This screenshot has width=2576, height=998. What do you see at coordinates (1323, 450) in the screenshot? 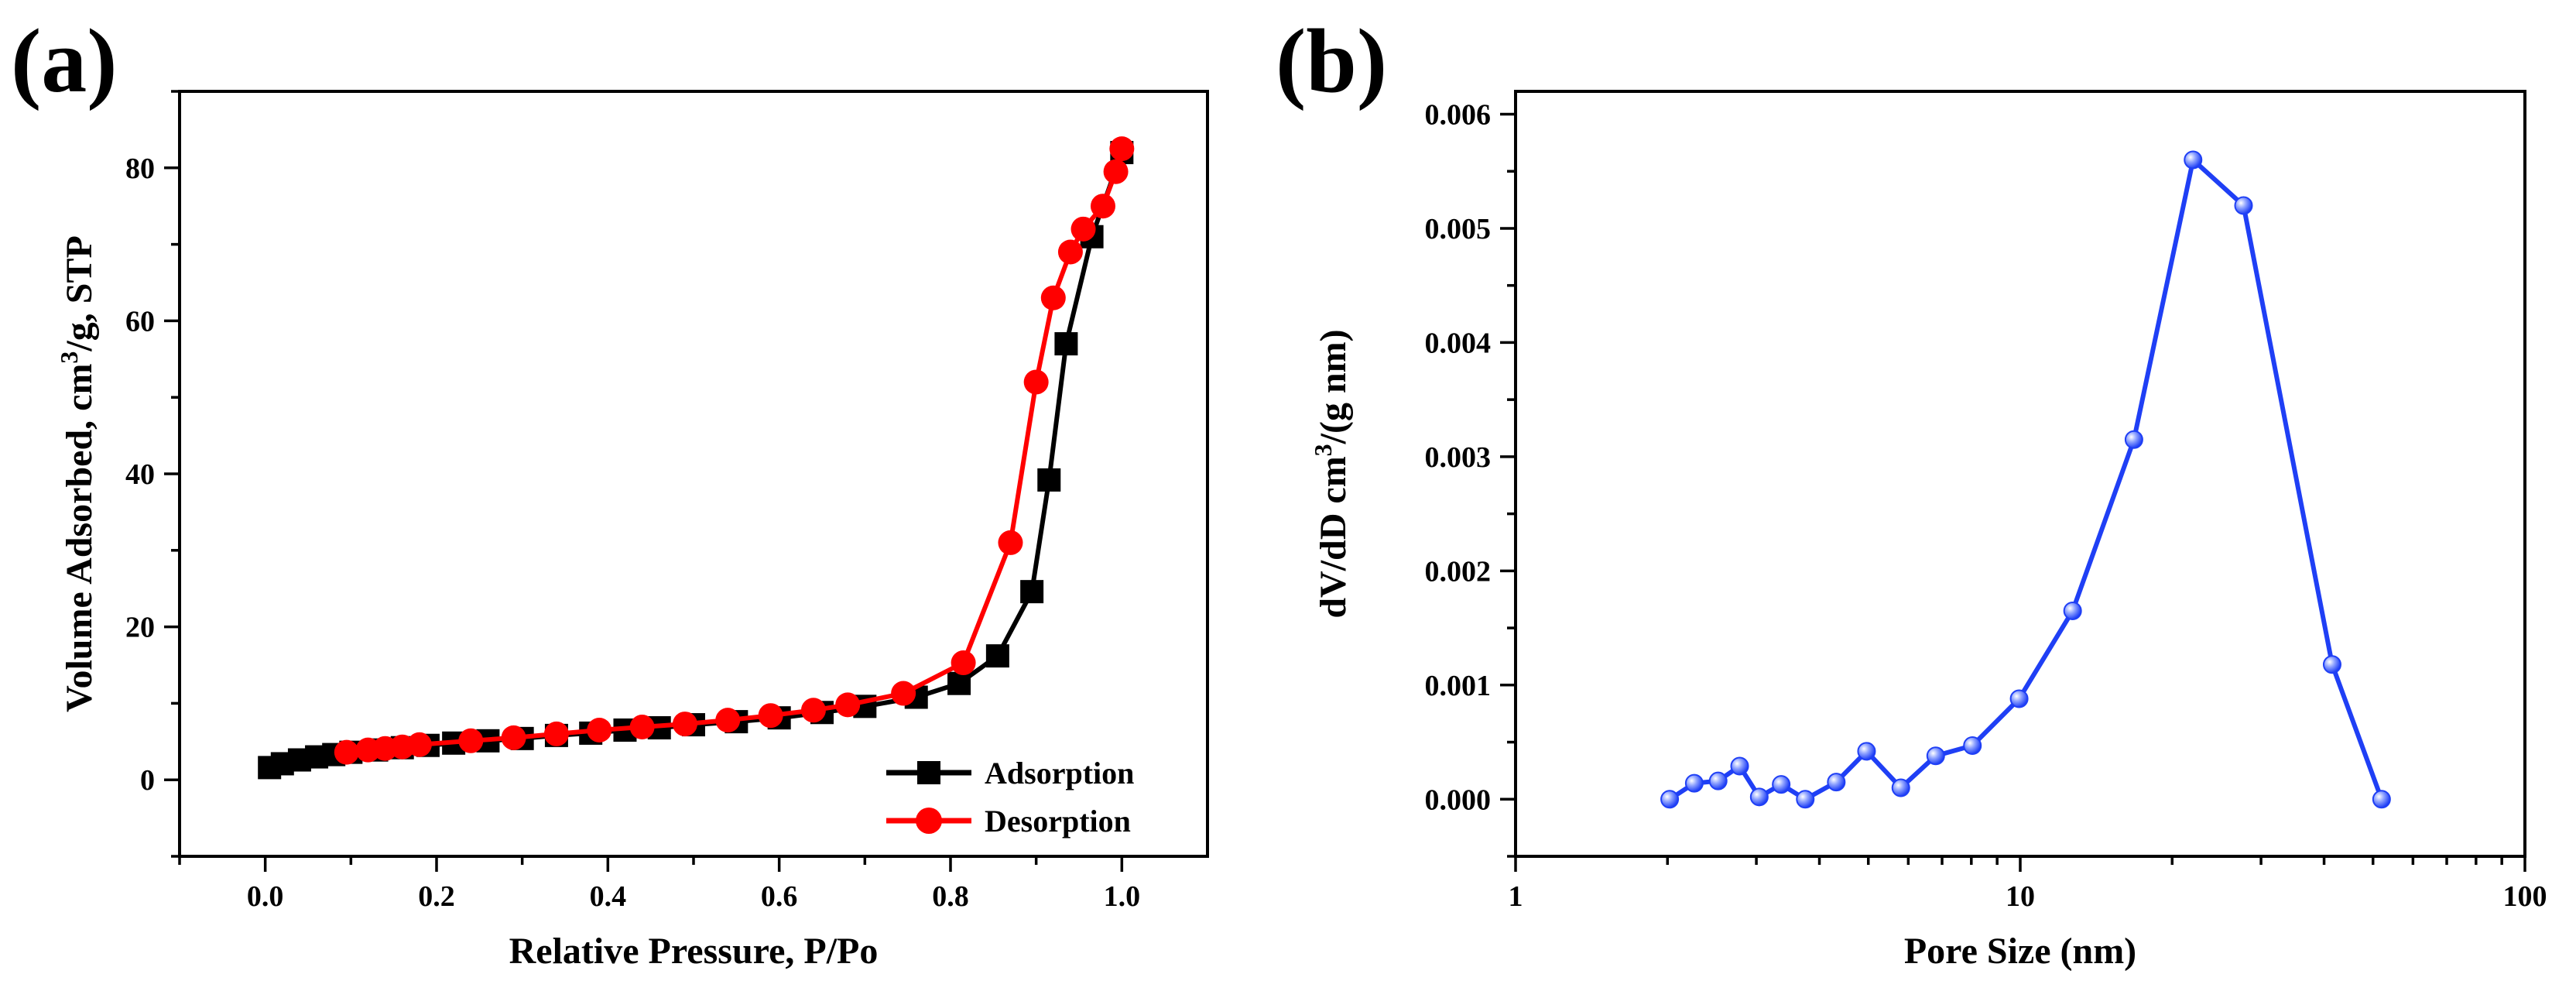
I see `panel-b-ylabel-sup: 3` at bounding box center [1323, 450].